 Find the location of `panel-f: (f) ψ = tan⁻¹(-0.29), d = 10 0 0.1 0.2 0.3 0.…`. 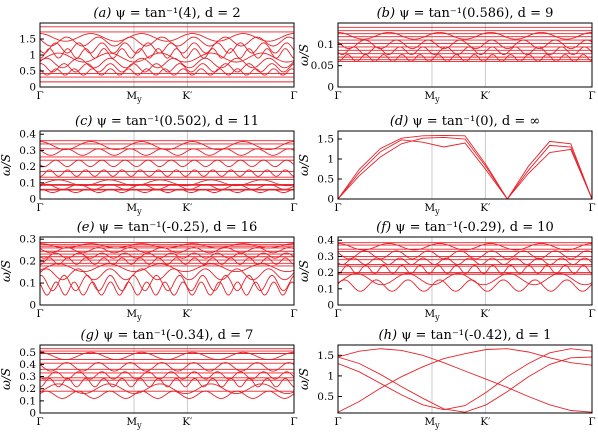

panel-f: (f) ψ = tan⁻¹(-0.29), d = 10 0 0.1 0.2 0.3 0.… is located at coordinates (446, 271).